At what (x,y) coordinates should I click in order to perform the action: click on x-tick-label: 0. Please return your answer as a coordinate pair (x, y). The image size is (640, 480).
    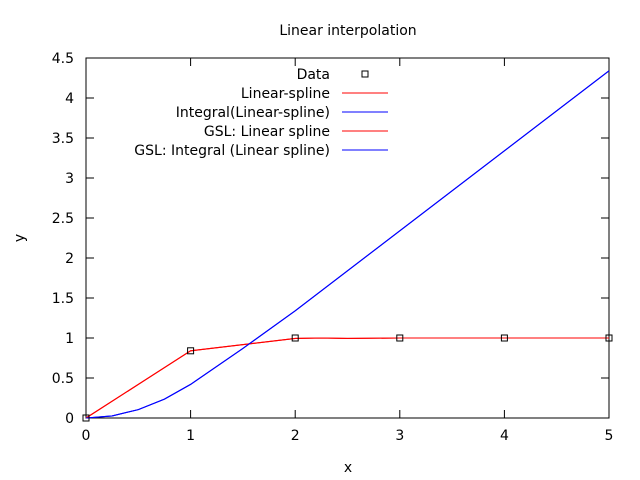
    Looking at the image, I should click on (86, 436).